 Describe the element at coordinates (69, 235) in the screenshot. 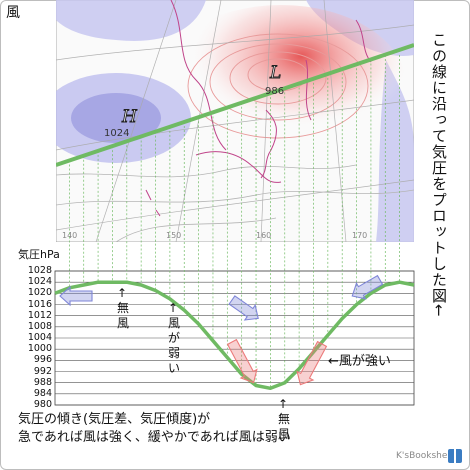

I see `longitude-label-0: 140` at that location.